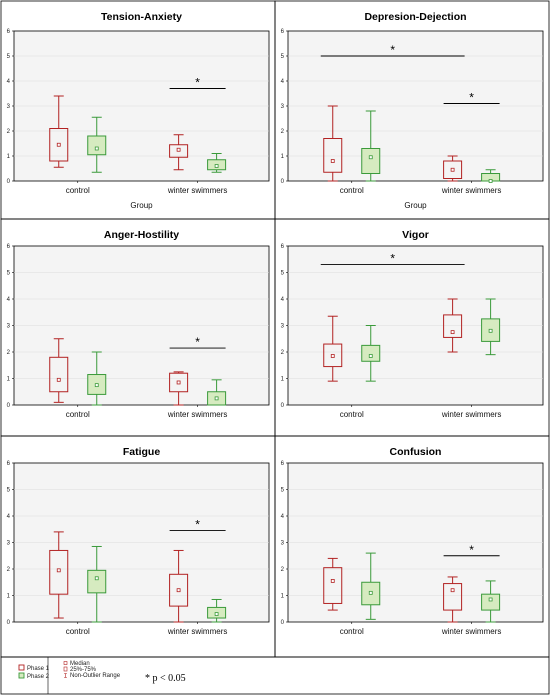 Image resolution: width=550 pixels, height=695 pixels. What do you see at coordinates (38, 669) in the screenshot?
I see `phase1-label: Phase 1` at bounding box center [38, 669].